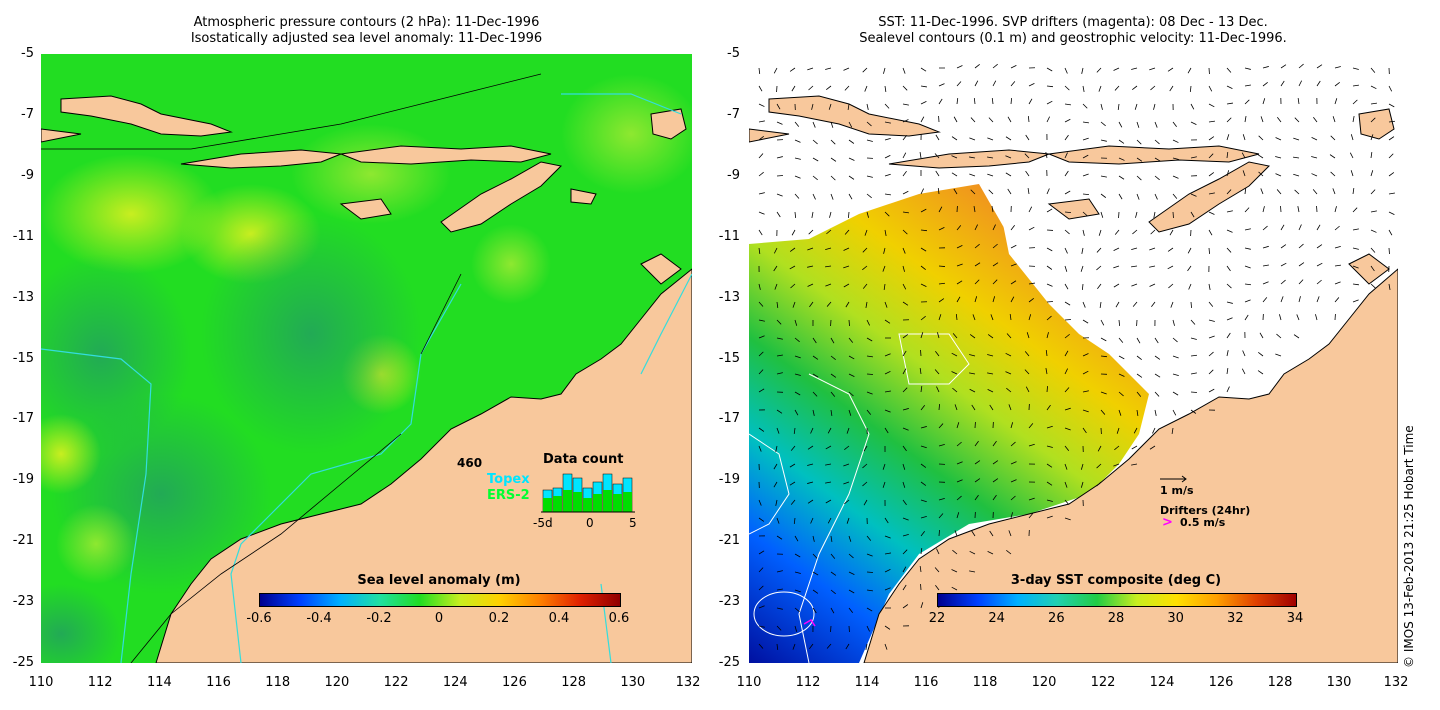 This screenshot has height=710, width=1440. What do you see at coordinates (729, 236) in the screenshot?
I see `y-tick-label: -11` at bounding box center [729, 236].